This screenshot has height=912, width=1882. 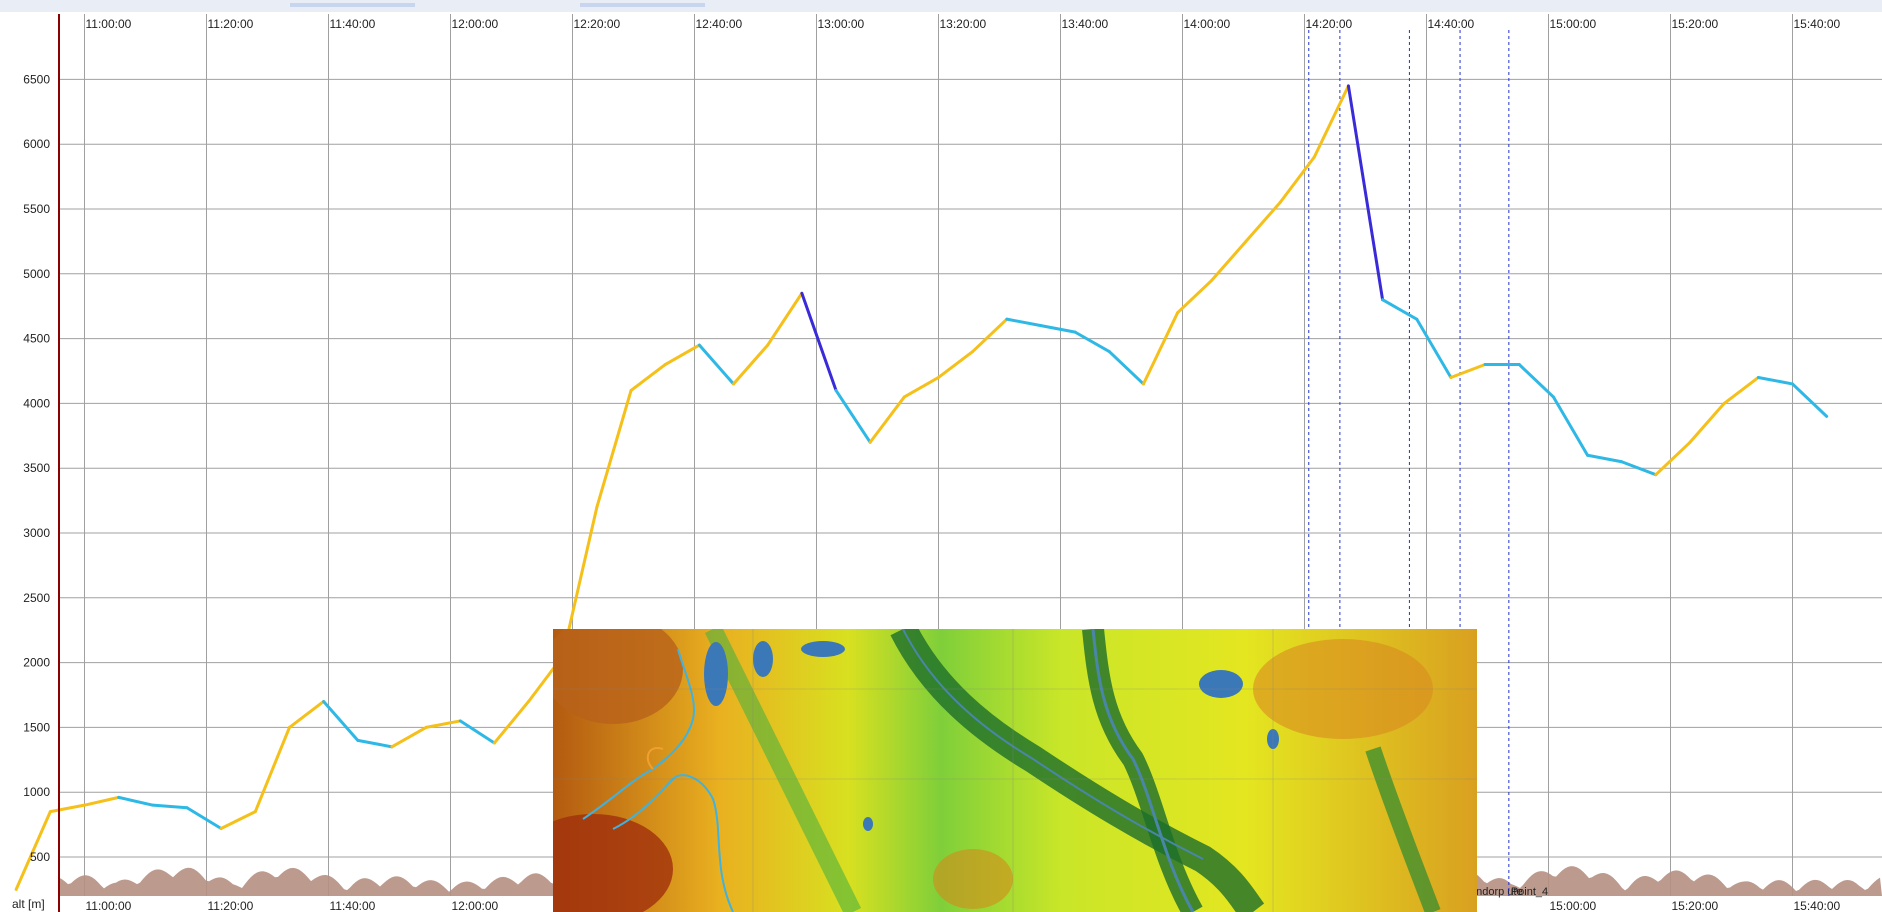 What do you see at coordinates (36, 274) in the screenshot?
I see `y-tick-label: 5000` at bounding box center [36, 274].